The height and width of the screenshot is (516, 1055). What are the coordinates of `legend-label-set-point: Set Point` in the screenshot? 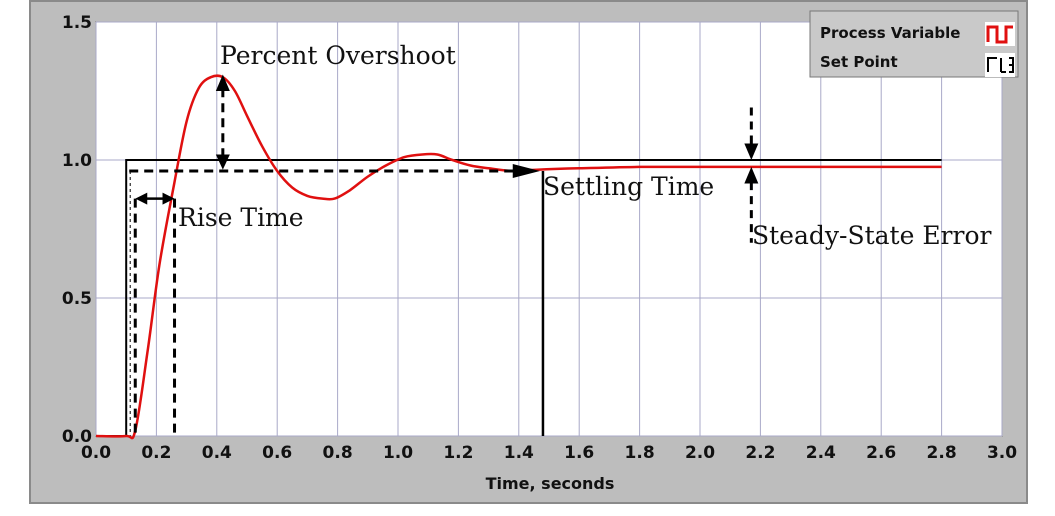 It's located at (859, 62).